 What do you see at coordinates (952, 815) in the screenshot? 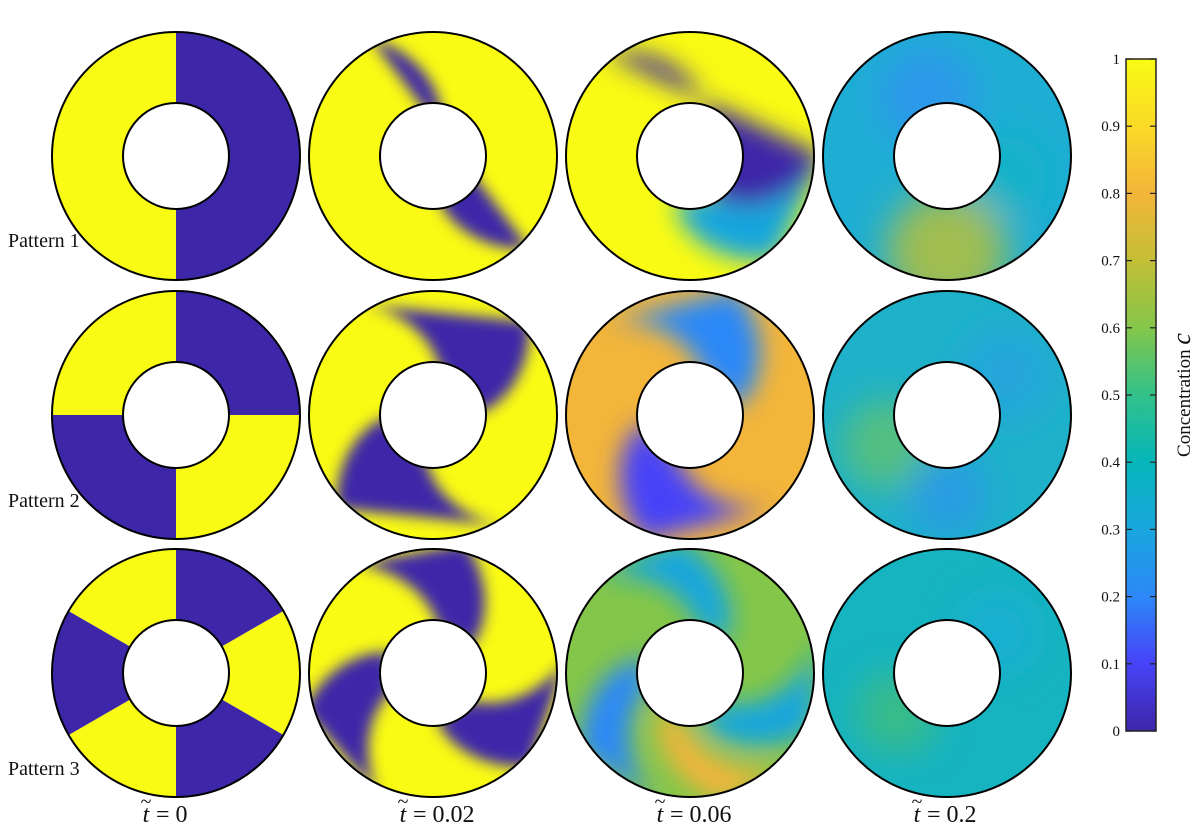
I see `time-value: = 0.2` at bounding box center [952, 815].